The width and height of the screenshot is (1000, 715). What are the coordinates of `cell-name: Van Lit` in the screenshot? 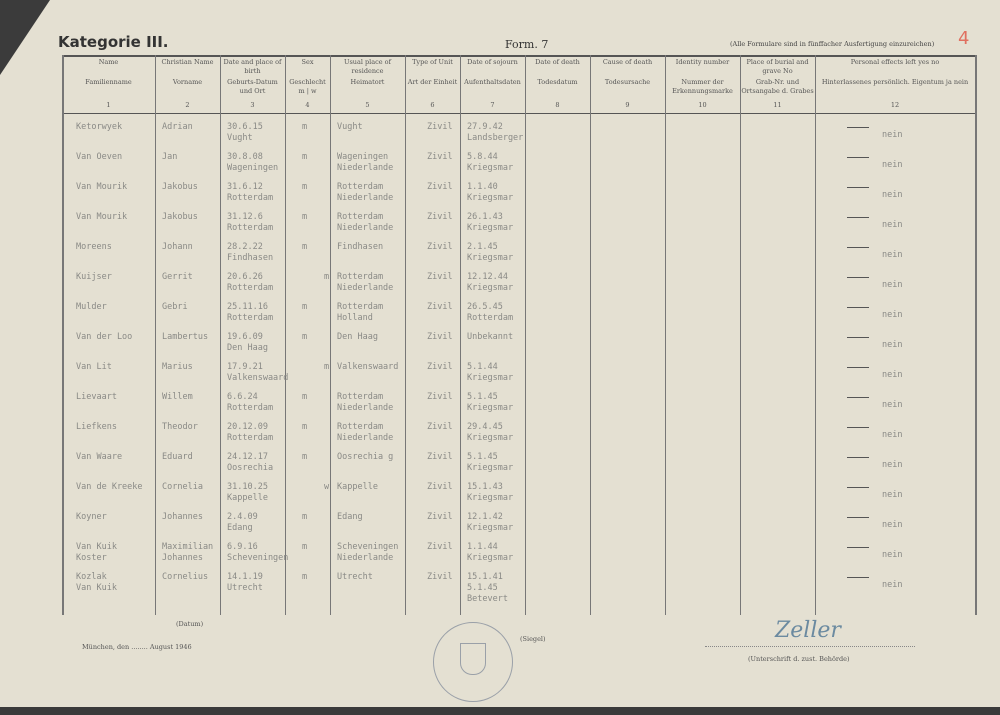 It's located at (94, 367).